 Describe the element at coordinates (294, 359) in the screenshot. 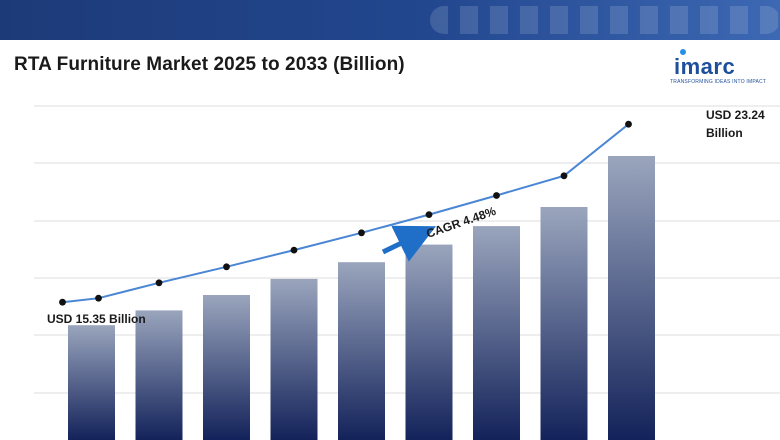

I see `bar-2028` at that location.